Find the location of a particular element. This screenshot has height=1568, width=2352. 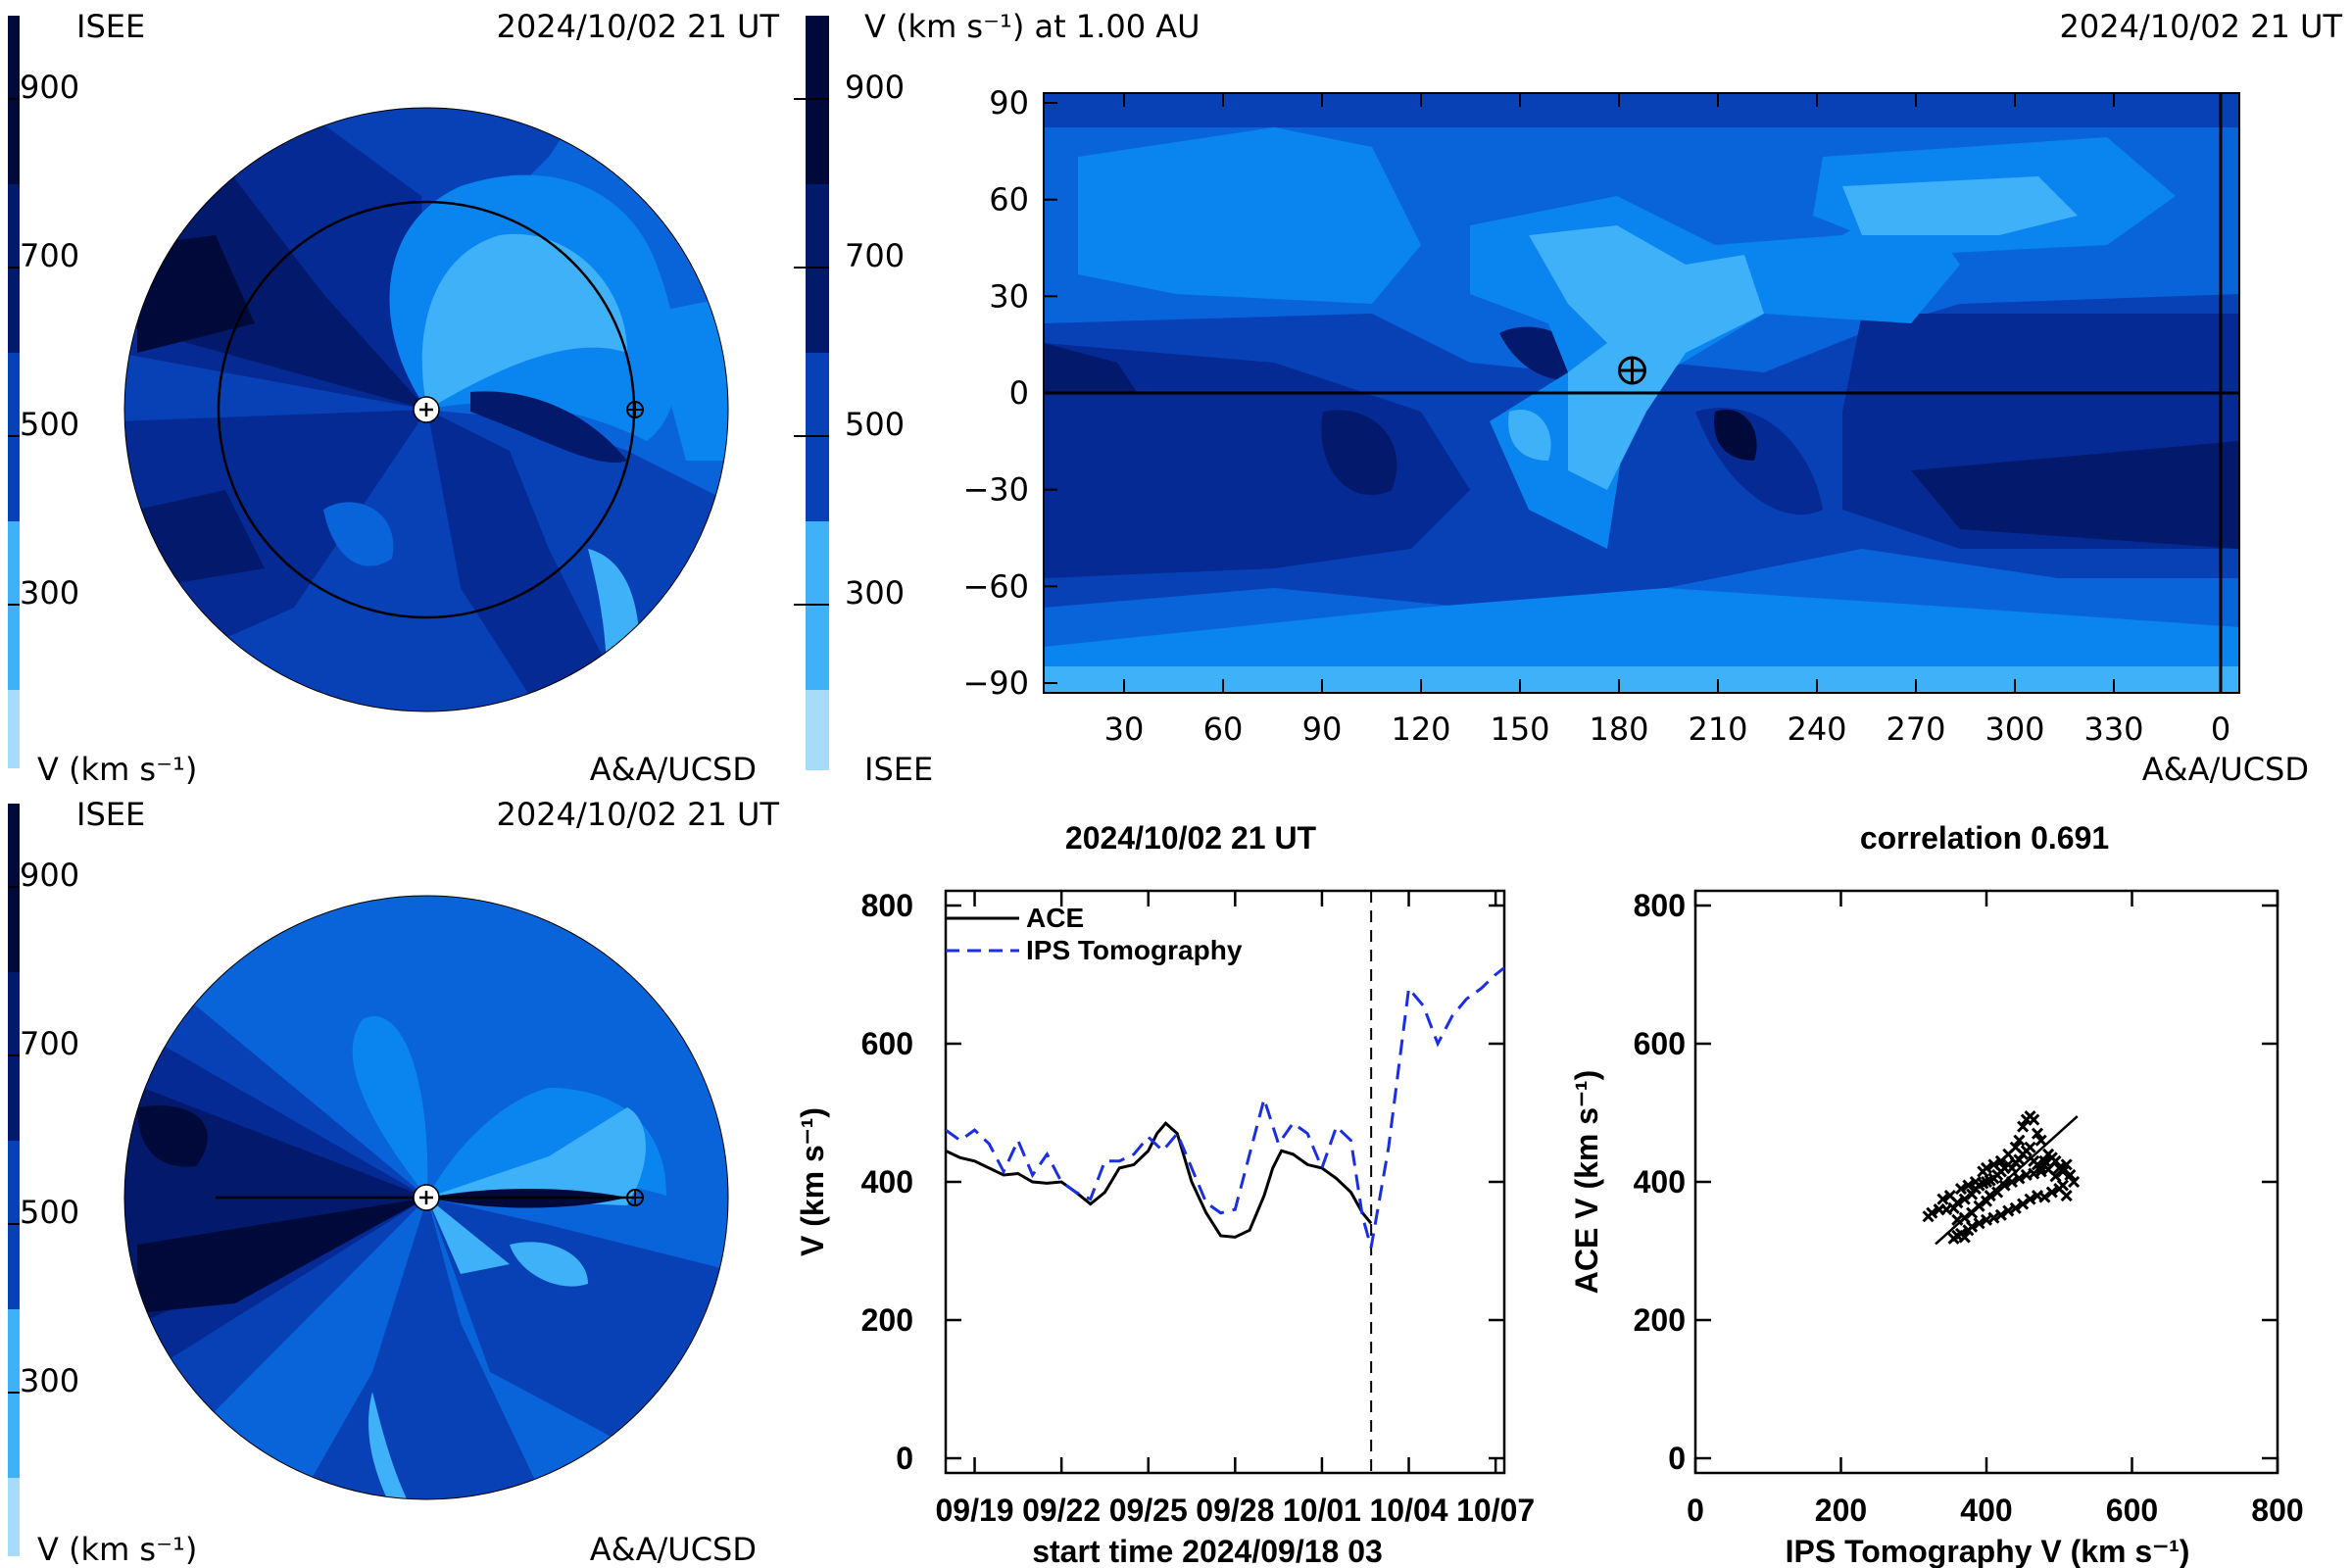

timeseries-x-axis-label: start time 2024/09/18 03 is located at coordinates (1207, 1551).